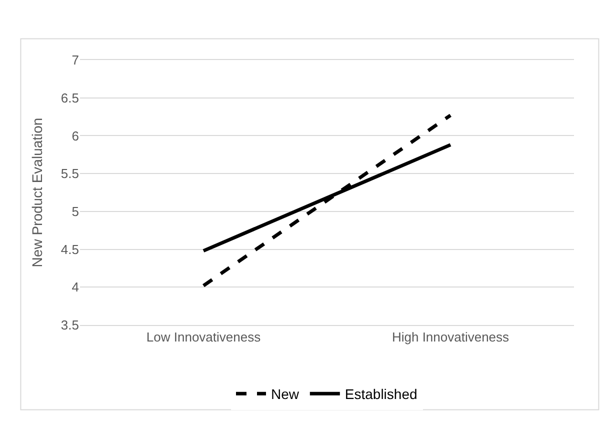 This screenshot has width=614, height=422. Describe the element at coordinates (69, 174) in the screenshot. I see `y-tick-label: 5.5` at that location.